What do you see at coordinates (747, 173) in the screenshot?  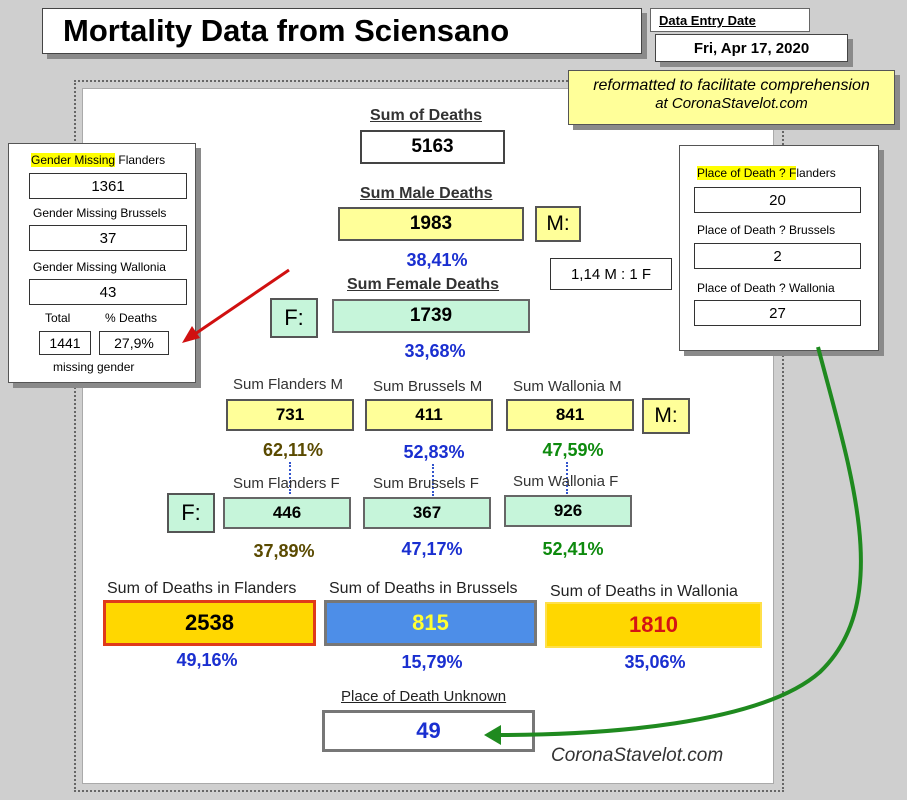 I see `pu-flanders-label-hl: Place of Death ? F` at bounding box center [747, 173].